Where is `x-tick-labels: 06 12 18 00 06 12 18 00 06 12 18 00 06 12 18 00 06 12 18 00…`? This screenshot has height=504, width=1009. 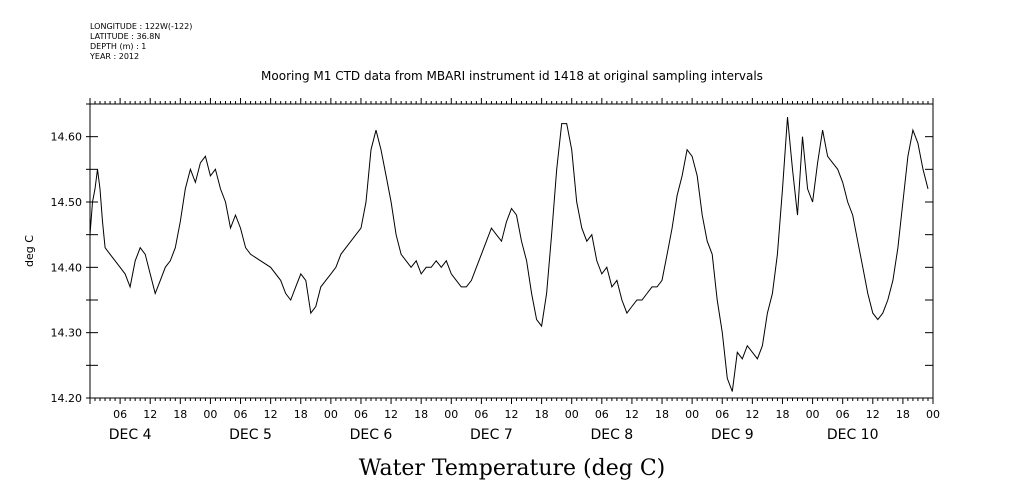 x-tick-labels: 06 12 18 00 06 12 18 00 06 12 18 00 06 12 18 00 06 12 18 00… is located at coordinates (526, 414).